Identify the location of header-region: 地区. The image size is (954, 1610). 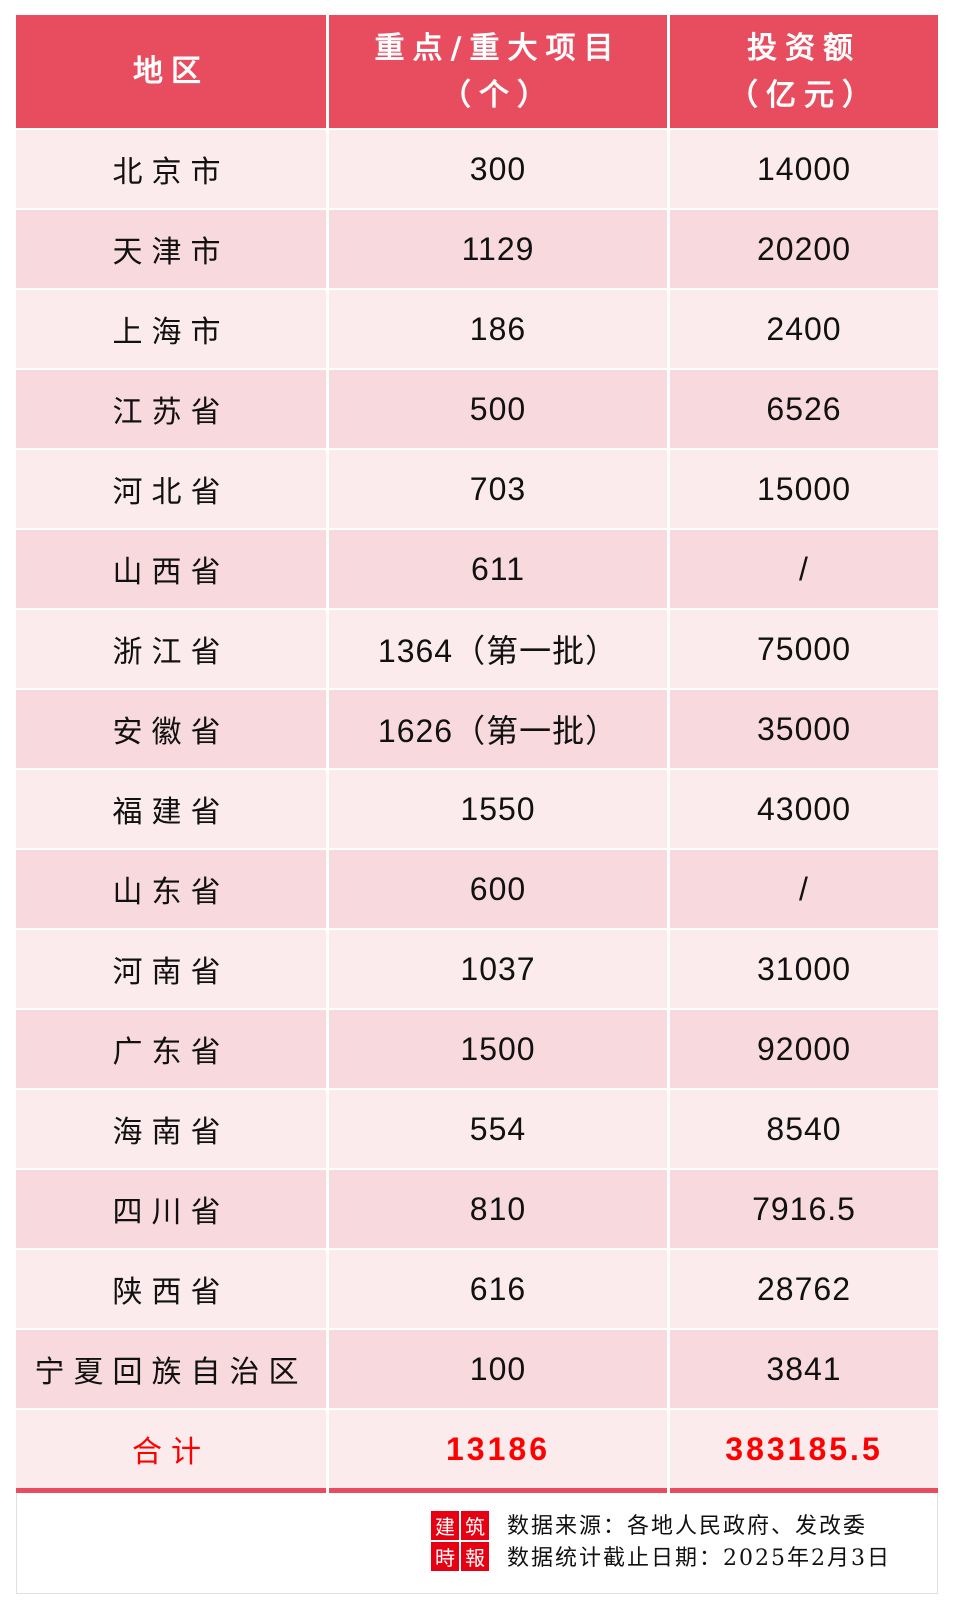
(171, 71).